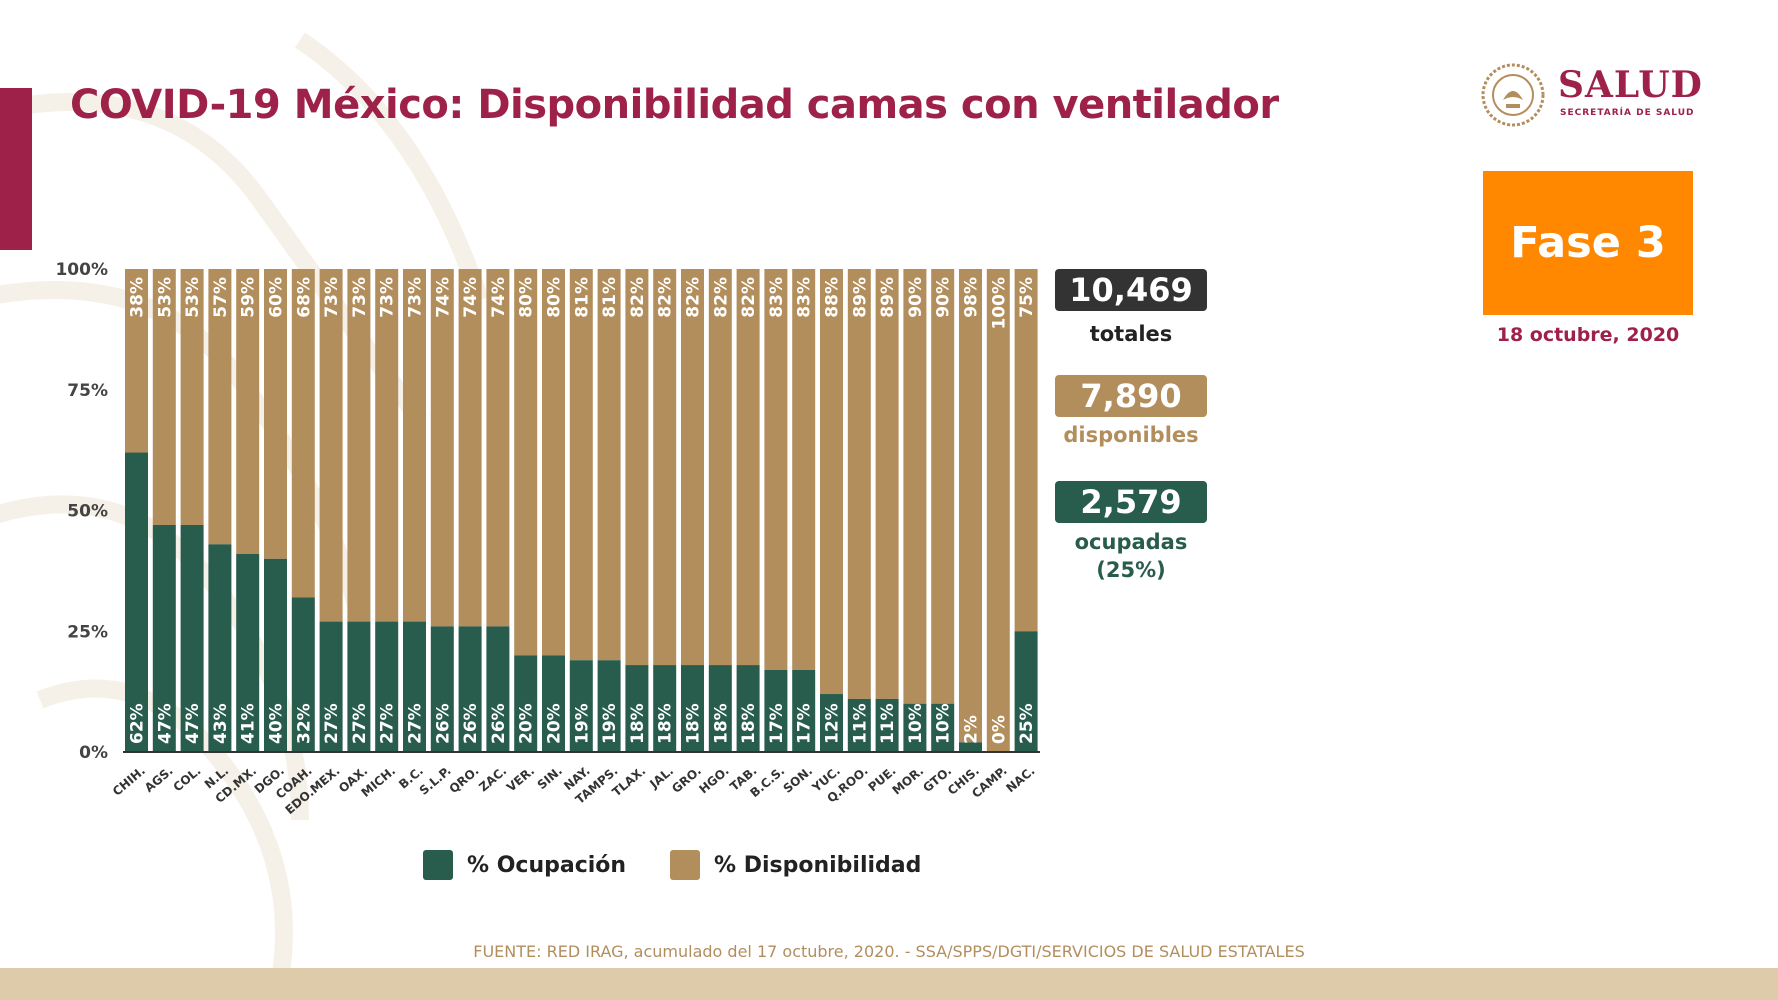 The width and height of the screenshot is (1778, 1000). I want to click on data-label-ocupacion: 32%, so click(304, 723).